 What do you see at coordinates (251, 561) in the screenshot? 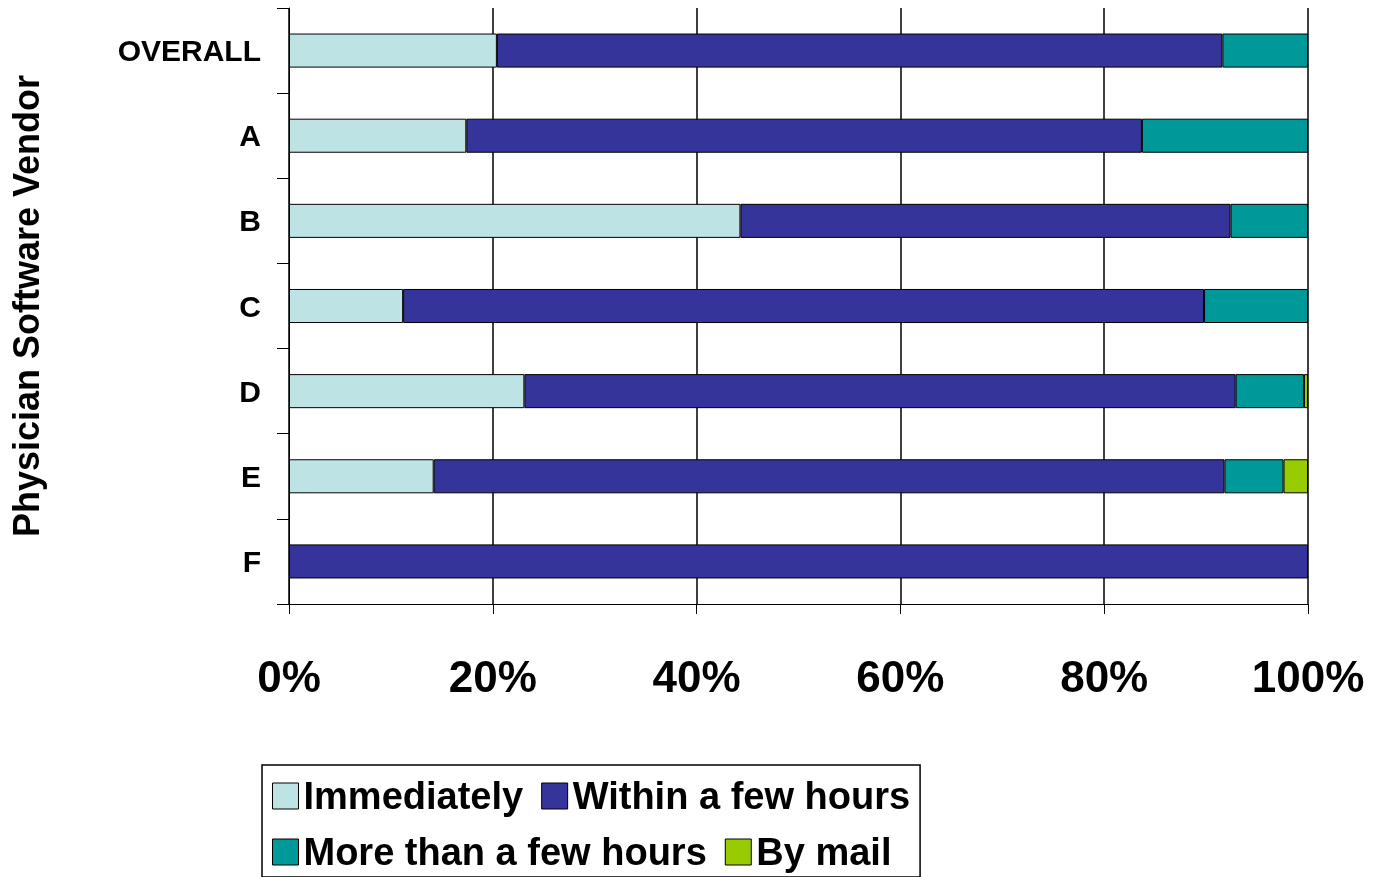
I see `y-tick-label: F` at bounding box center [251, 561].